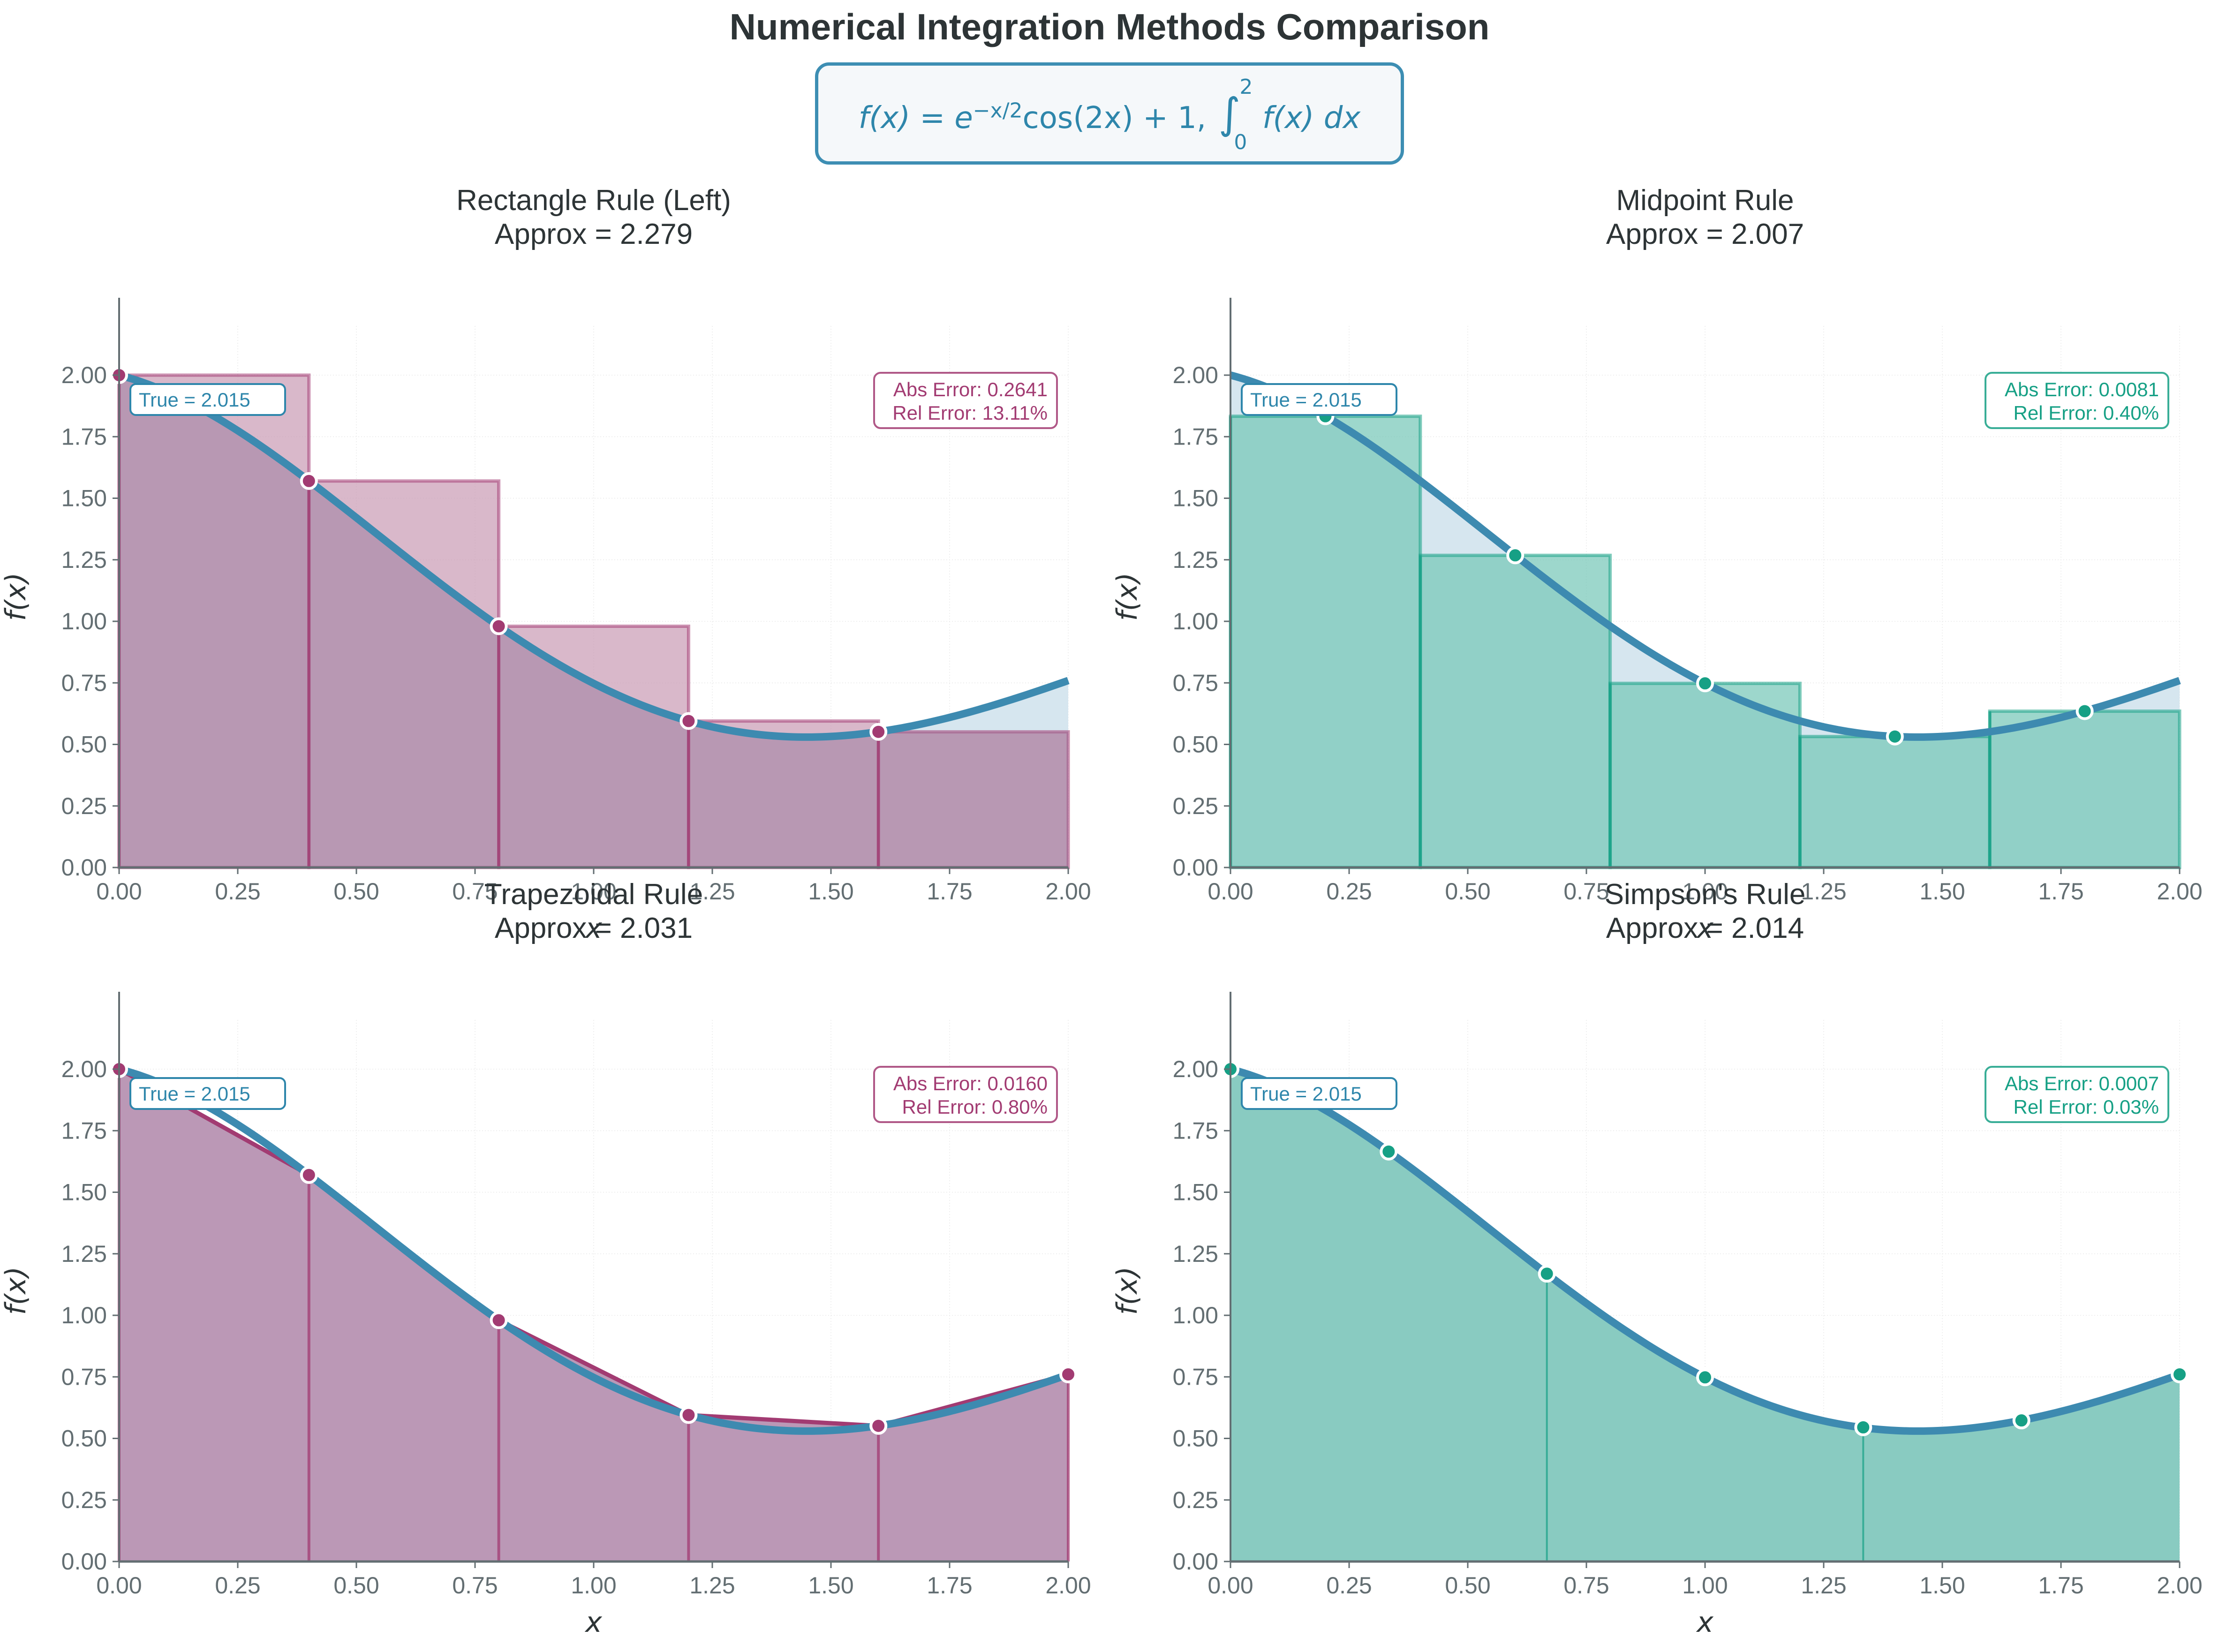 Image resolution: width=2219 pixels, height=1652 pixels. I want to click on true-value-annotation: True = 2.015, so click(1319, 1093).